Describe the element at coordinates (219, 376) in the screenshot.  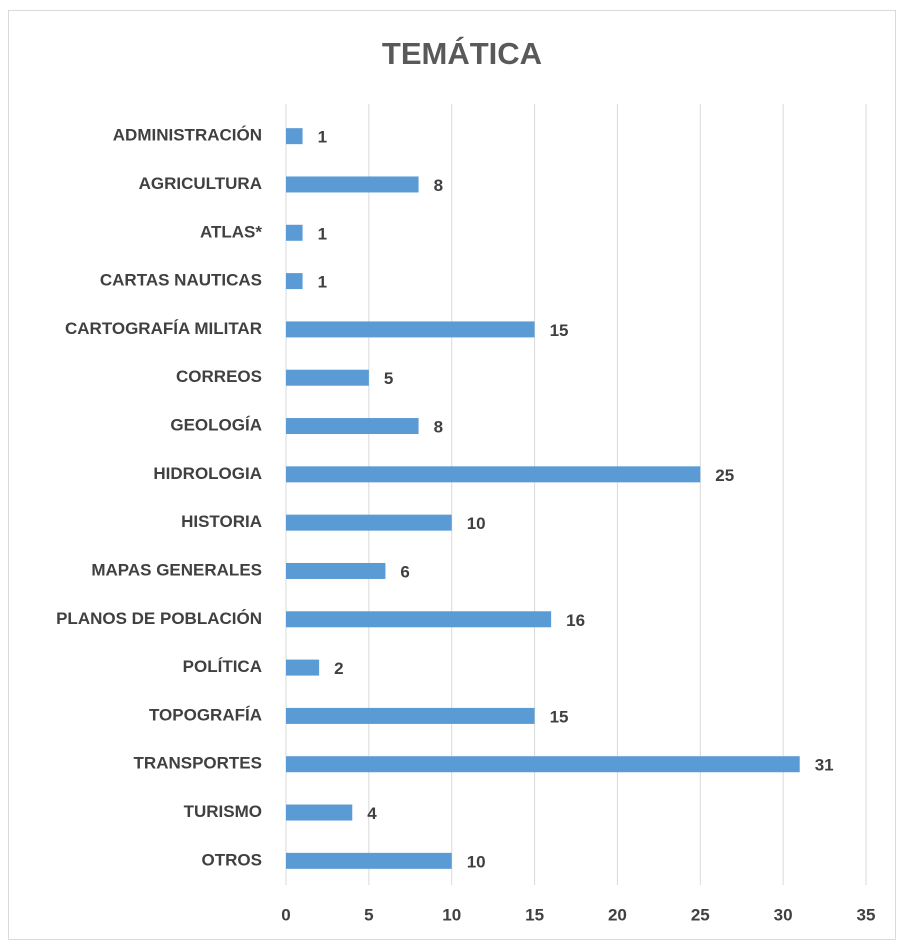
I see `y-tick-label: CORREOS` at that location.